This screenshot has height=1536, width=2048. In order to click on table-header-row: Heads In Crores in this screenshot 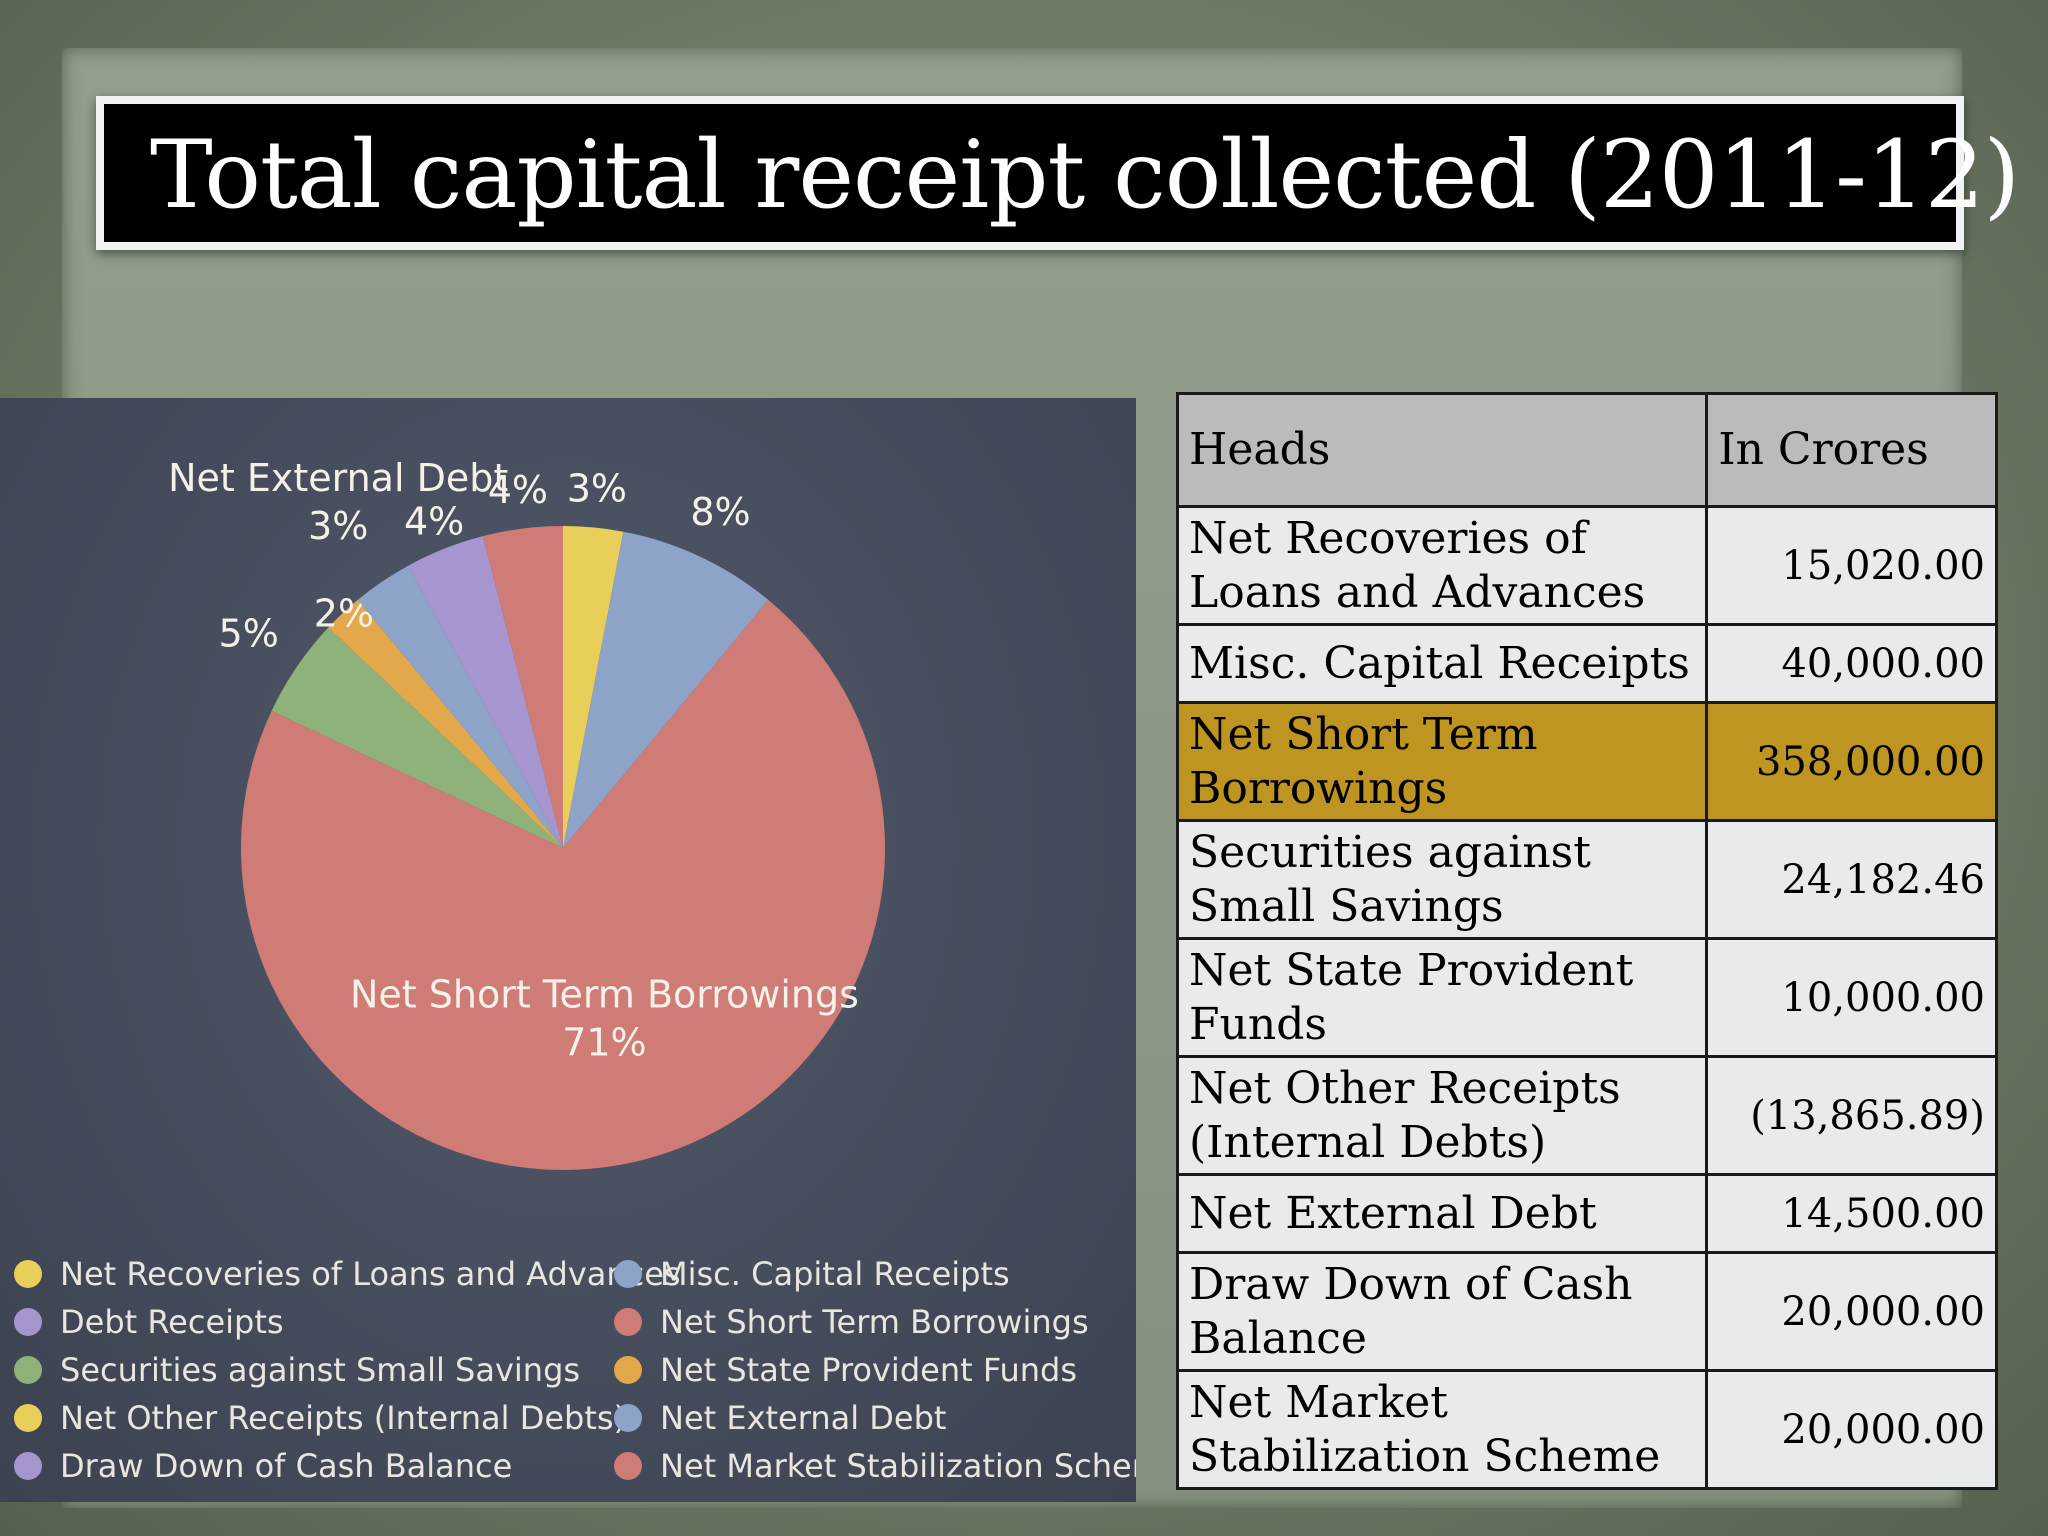, I will do `click(1586, 450)`.